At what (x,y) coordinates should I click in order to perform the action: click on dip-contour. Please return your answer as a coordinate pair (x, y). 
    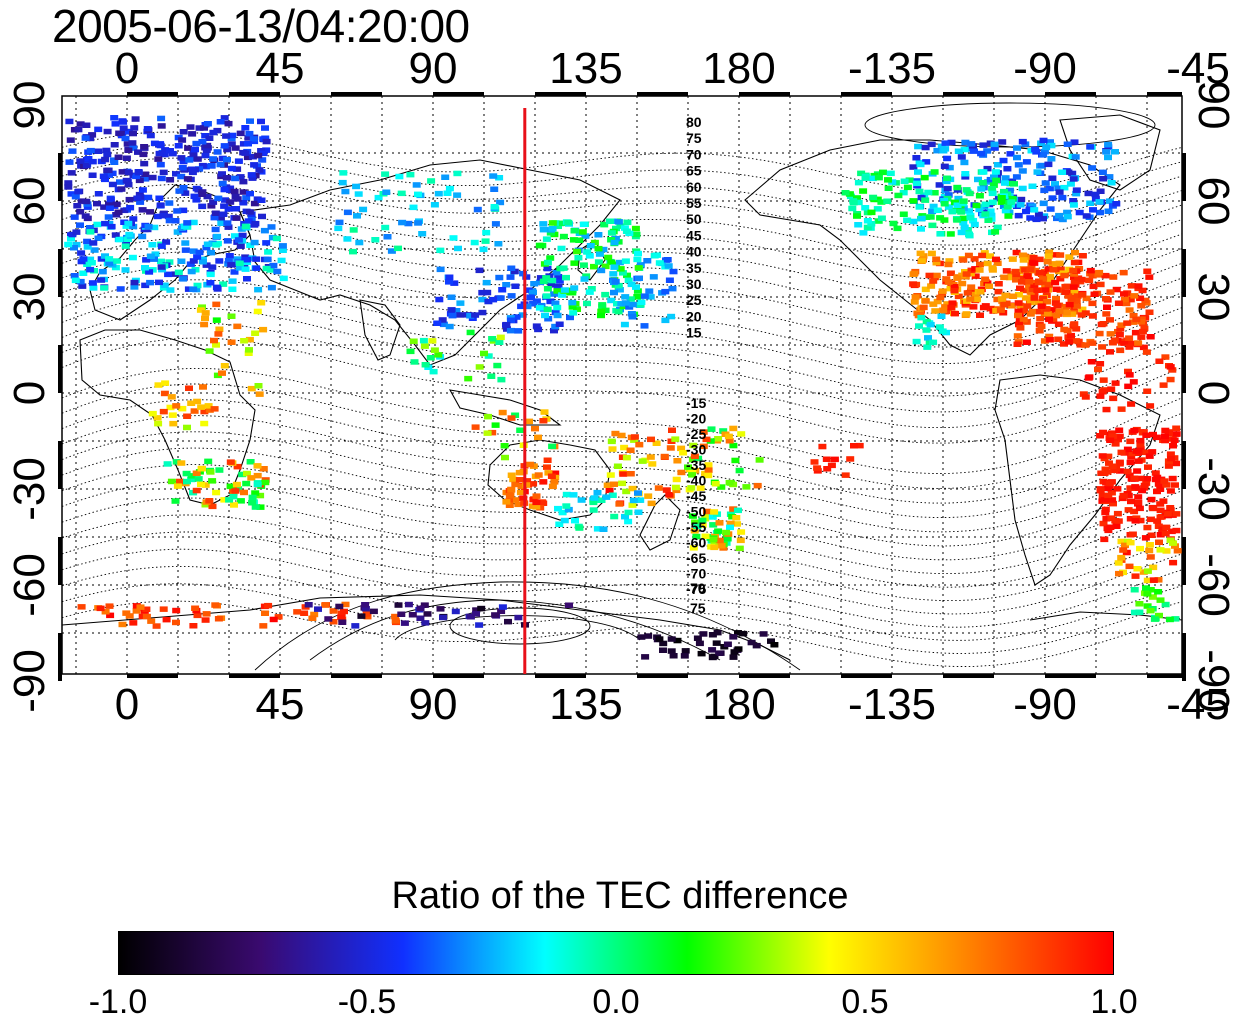
    Looking at the image, I should click on (622, 527).